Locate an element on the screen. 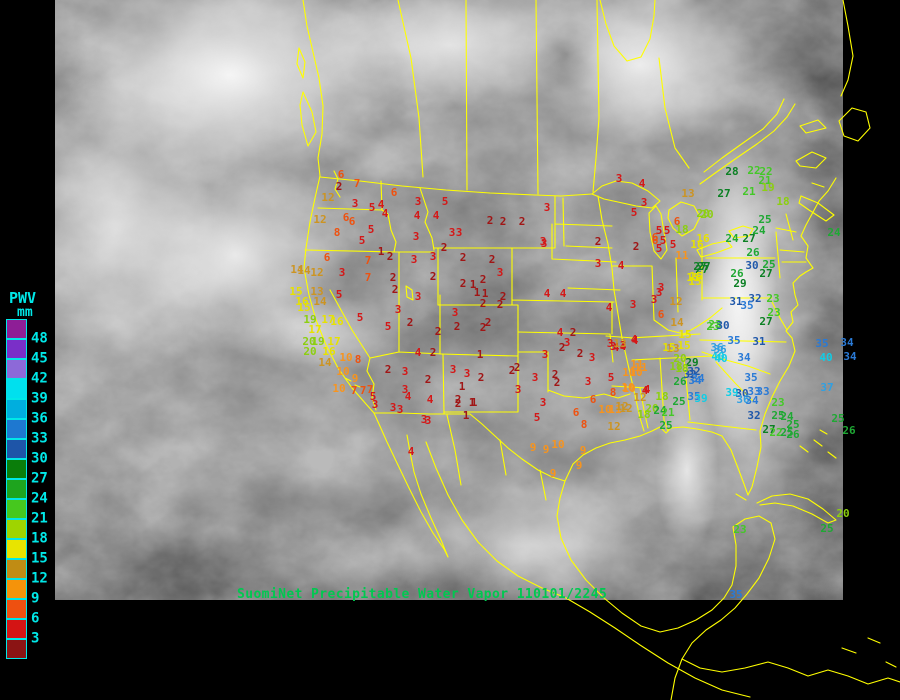 This screenshot has width=900, height=700. canada-province-borders-path is located at coordinates (543, 97).